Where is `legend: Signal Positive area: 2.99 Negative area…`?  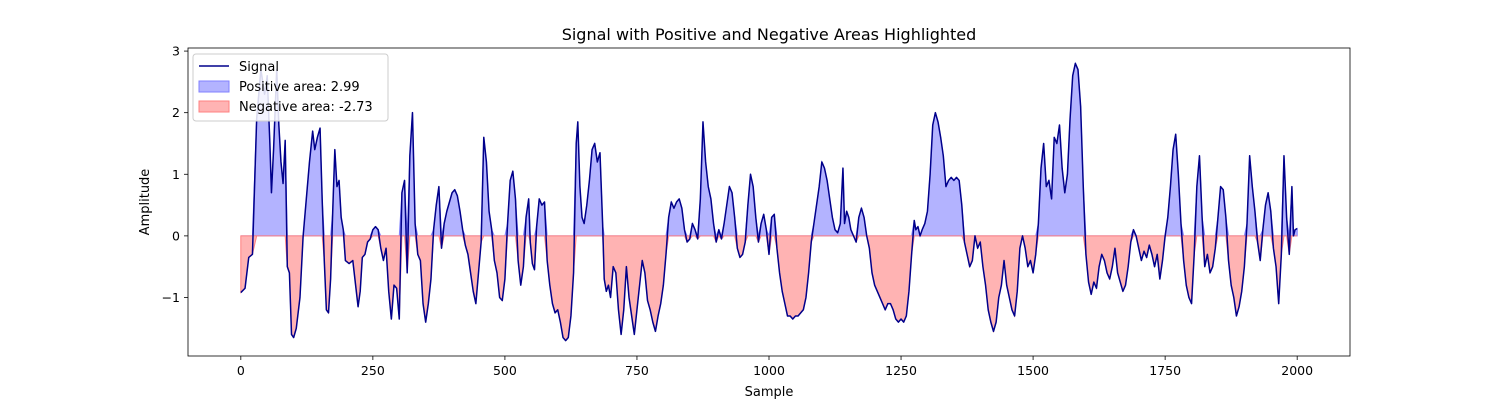 legend: Signal Positive area: 2.99 Negative area… is located at coordinates (290, 87).